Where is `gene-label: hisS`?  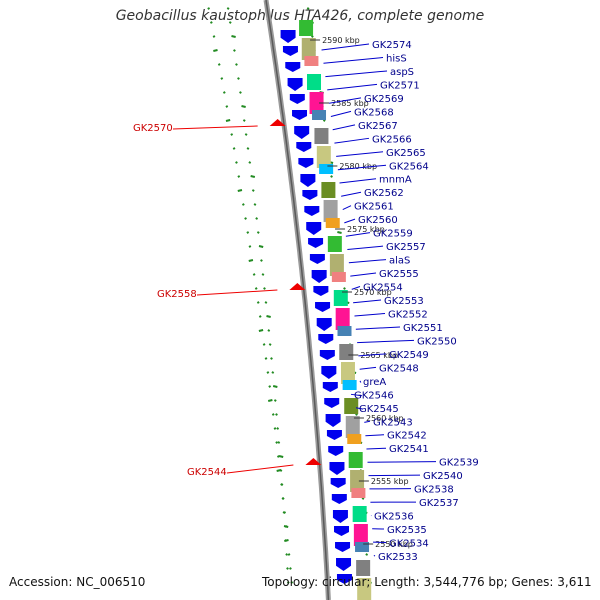
gene-label: hisS is located at coordinates (396, 58).